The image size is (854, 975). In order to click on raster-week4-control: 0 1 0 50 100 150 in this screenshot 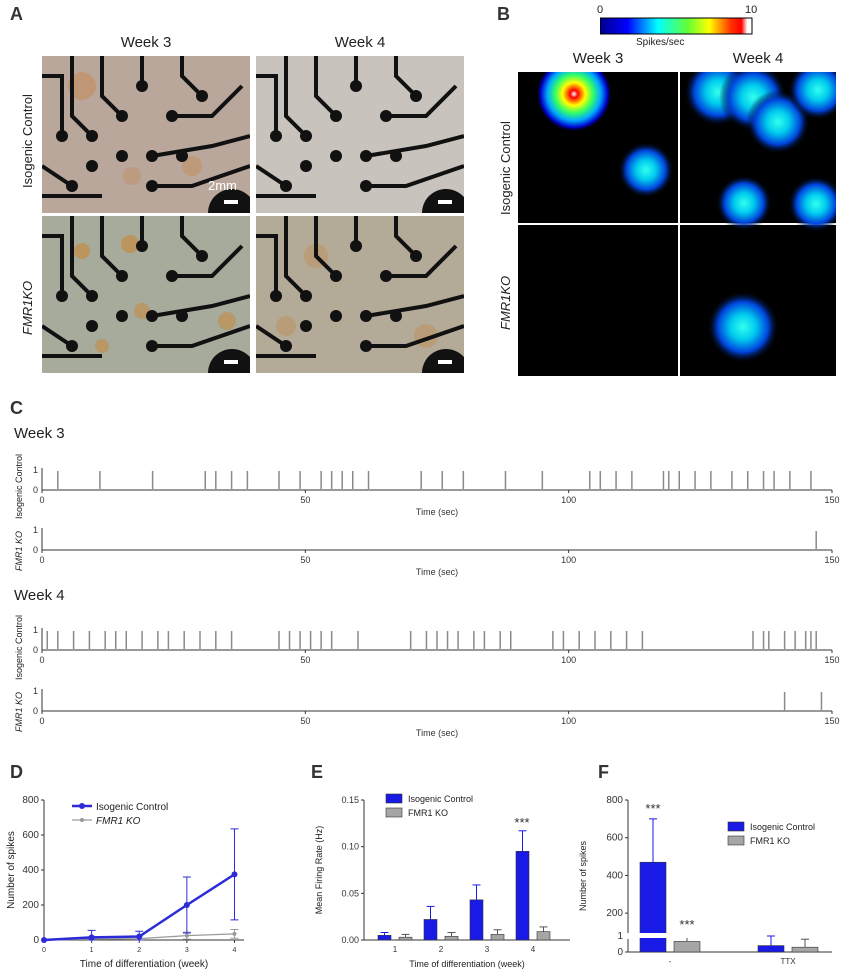, I will do `click(436, 645)`.